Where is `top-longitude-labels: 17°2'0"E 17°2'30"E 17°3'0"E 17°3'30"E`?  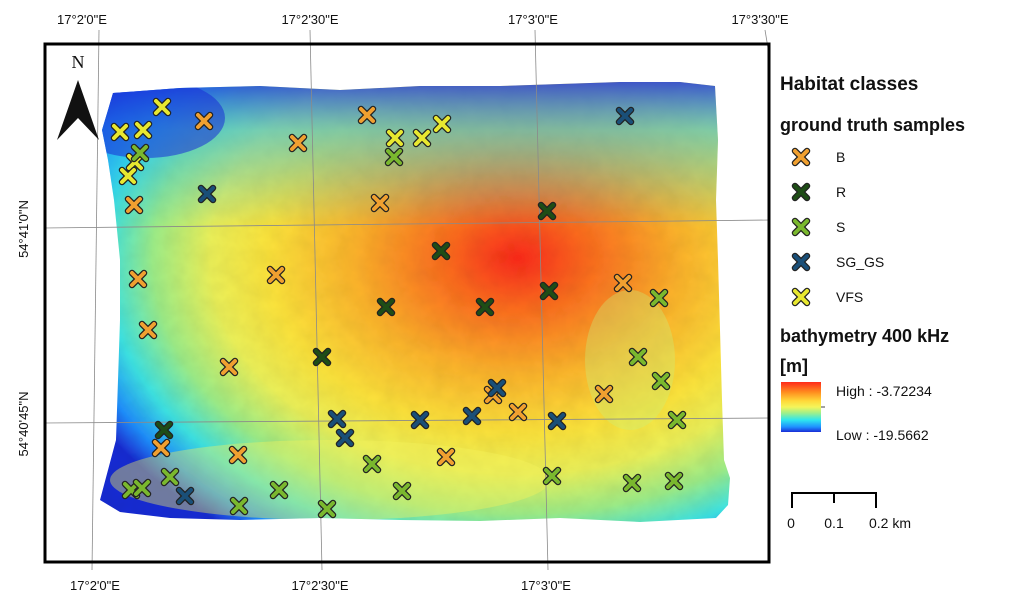
top-longitude-labels: 17°2'0"E 17°2'30"E 17°3'0"E 17°3'30"E is located at coordinates (423, 19).